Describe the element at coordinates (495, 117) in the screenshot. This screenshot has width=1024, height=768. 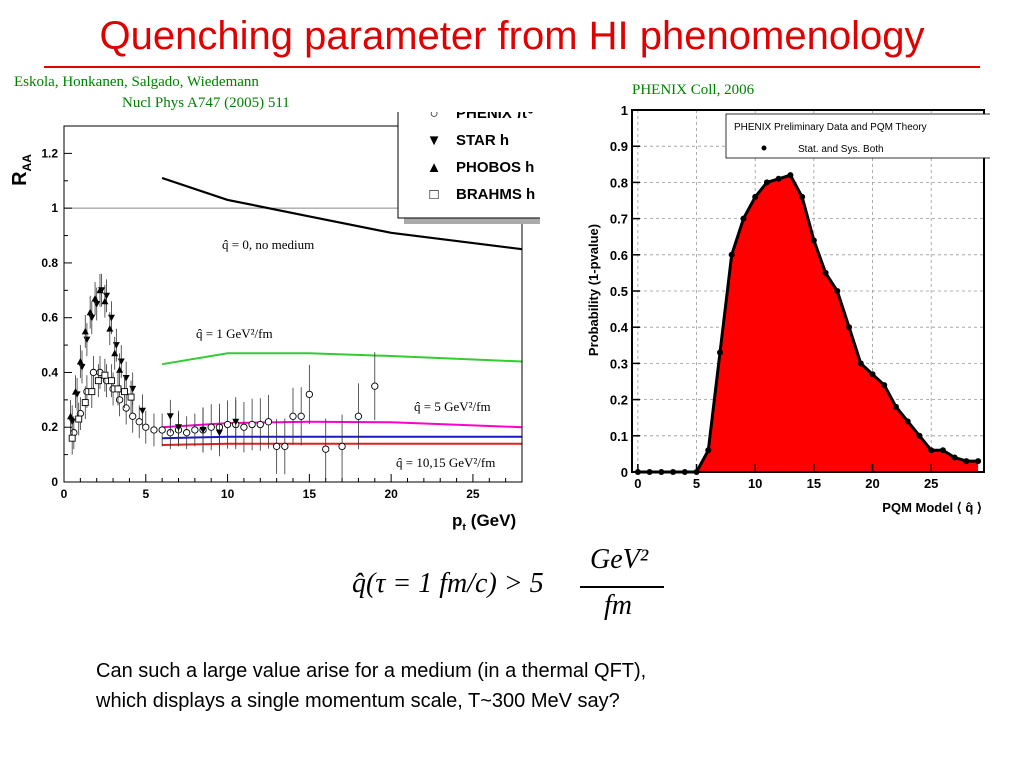
I see `legend-label: PHENIX π⁰` at that location.